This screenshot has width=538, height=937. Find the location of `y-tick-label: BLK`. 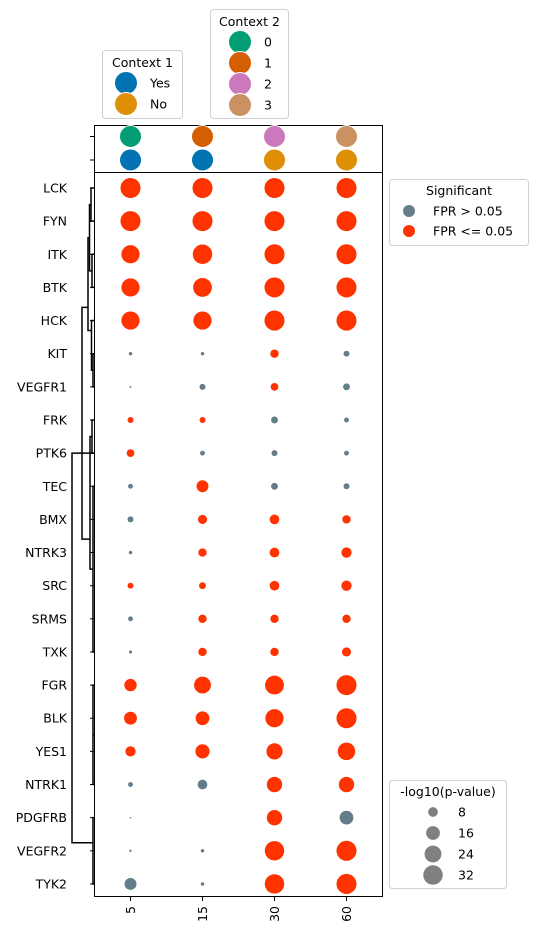

y-tick-label: BLK is located at coordinates (55, 718).